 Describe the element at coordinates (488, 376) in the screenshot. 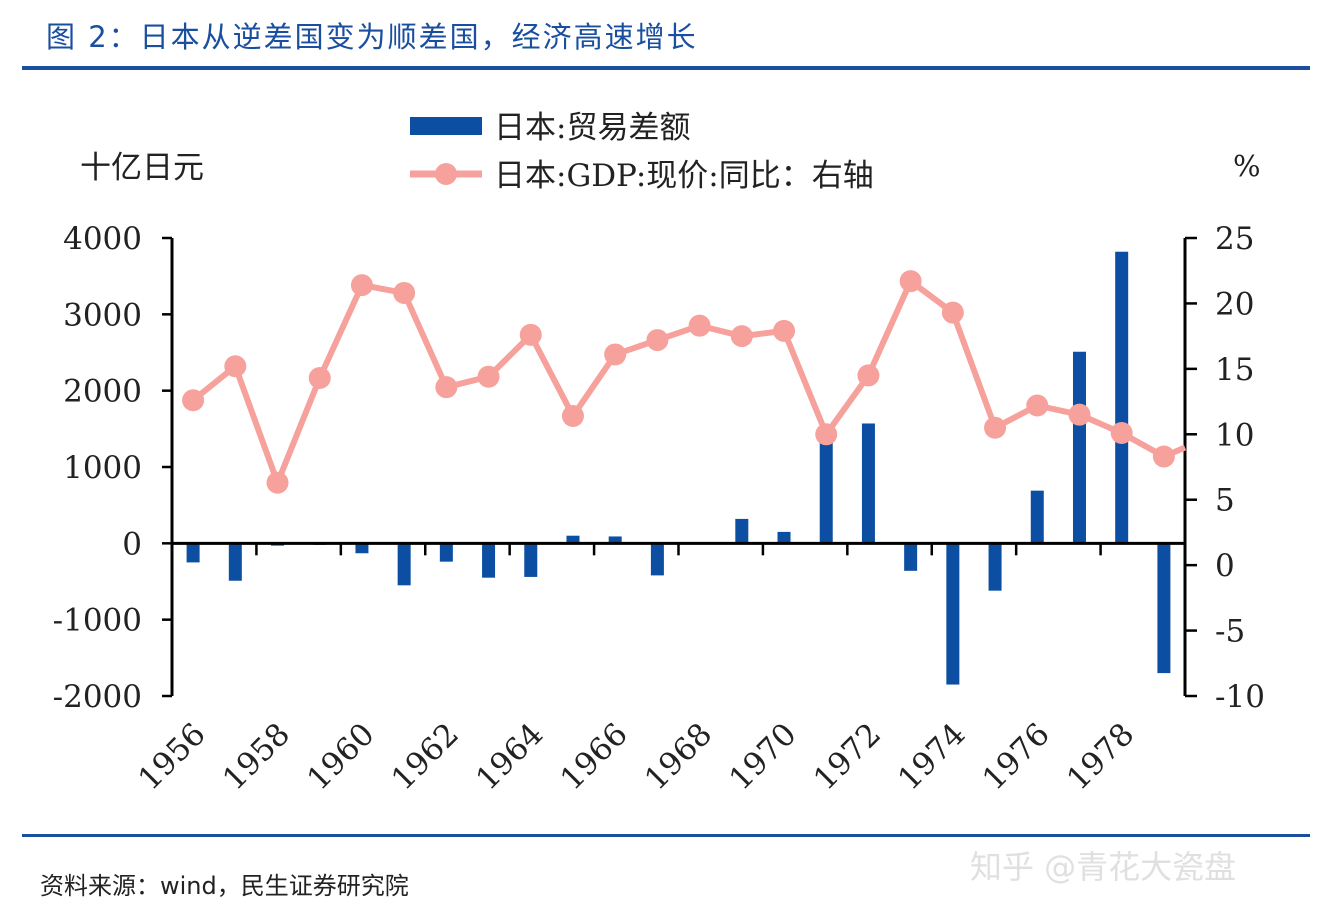

I see `gdp-point-1963` at that location.